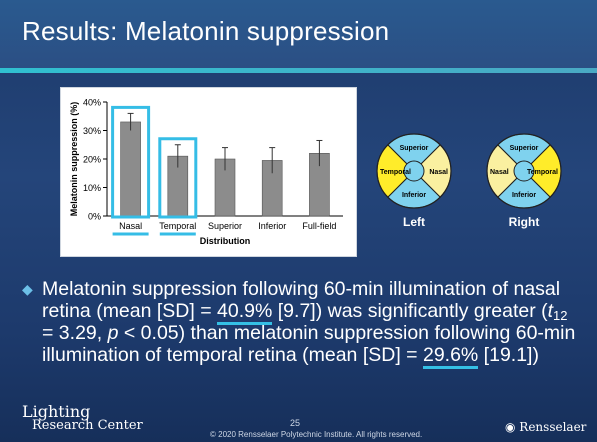 This screenshot has height=442, width=597. I want to click on y-tick-label: 20%, so click(92, 160).